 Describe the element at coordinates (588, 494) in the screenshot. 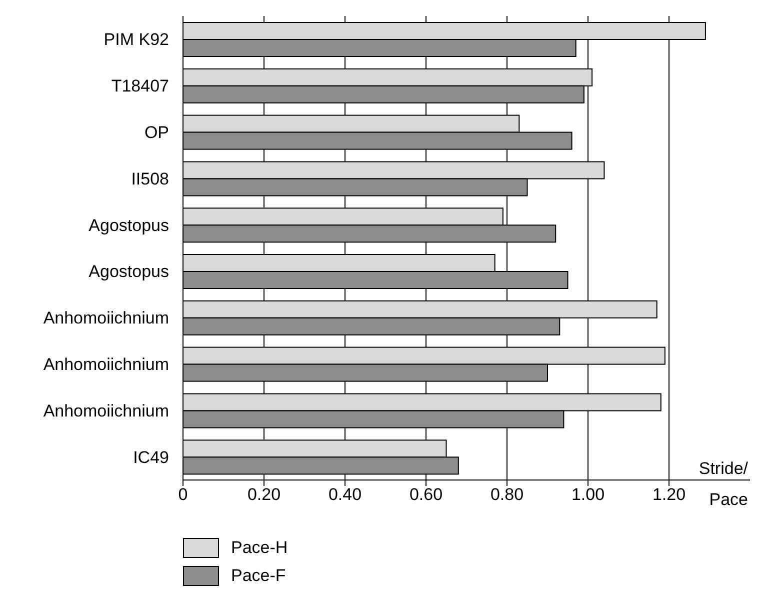

I see `x-tick-label: 1.00` at that location.